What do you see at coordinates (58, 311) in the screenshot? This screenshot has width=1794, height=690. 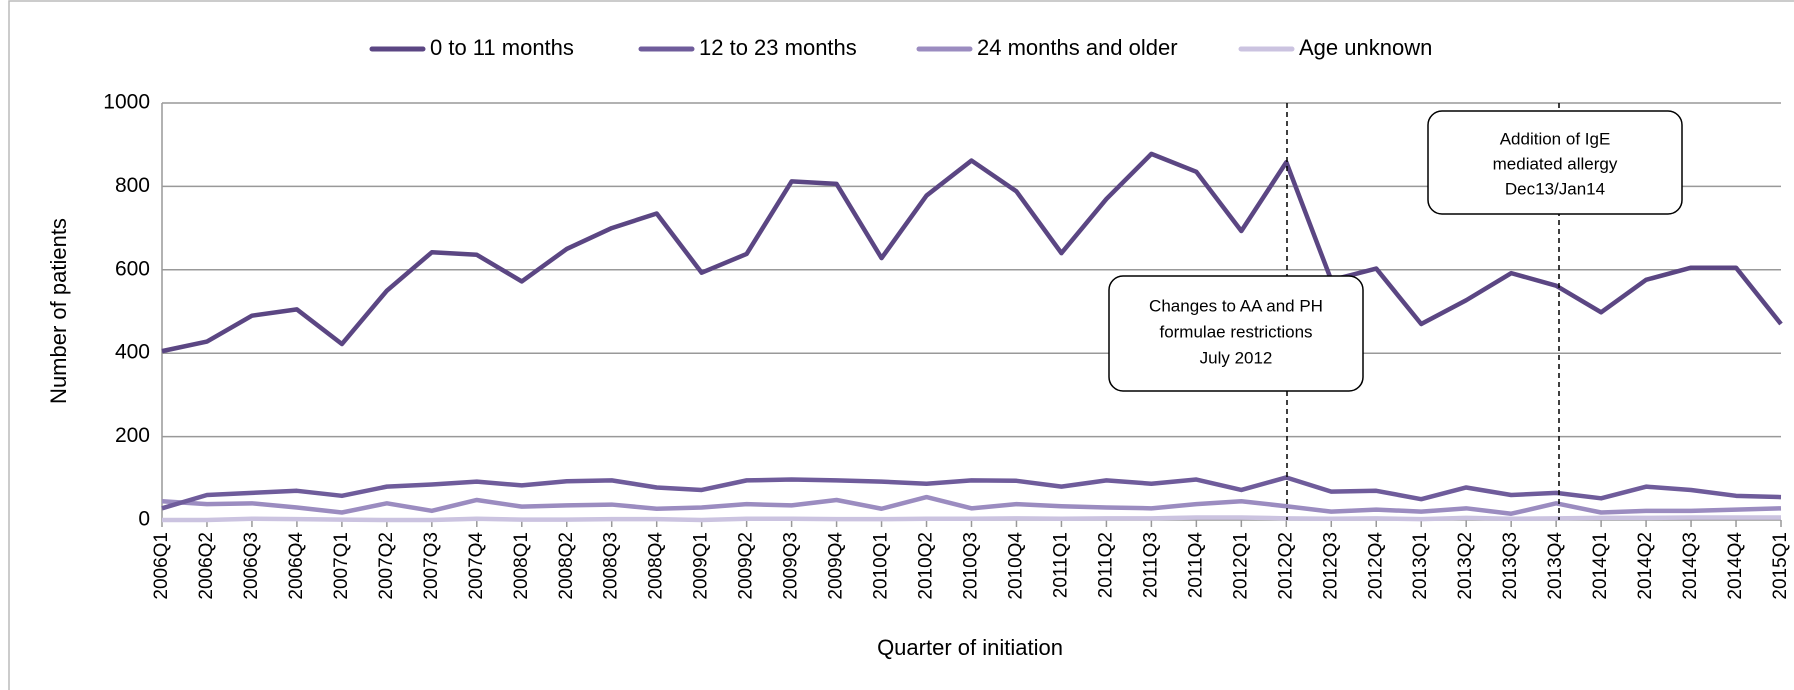 I see `y-axis-title: Number of patients` at bounding box center [58, 311].